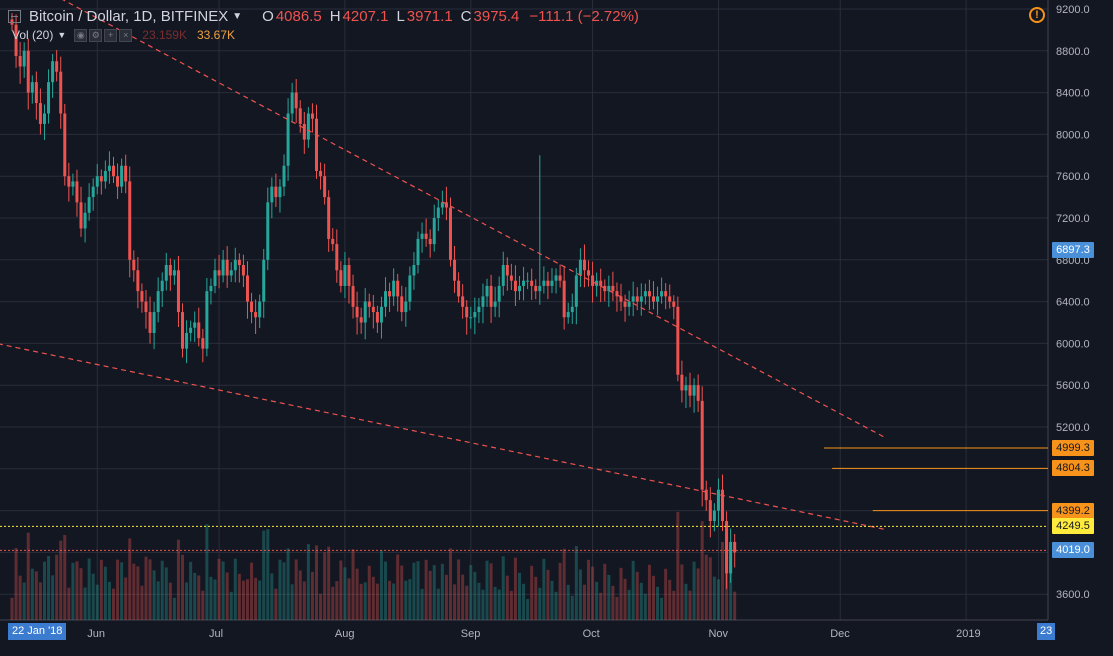 The image size is (1113, 656). What do you see at coordinates (1073, 344) in the screenshot?
I see `price-tick-label: 6000.0` at bounding box center [1073, 344].